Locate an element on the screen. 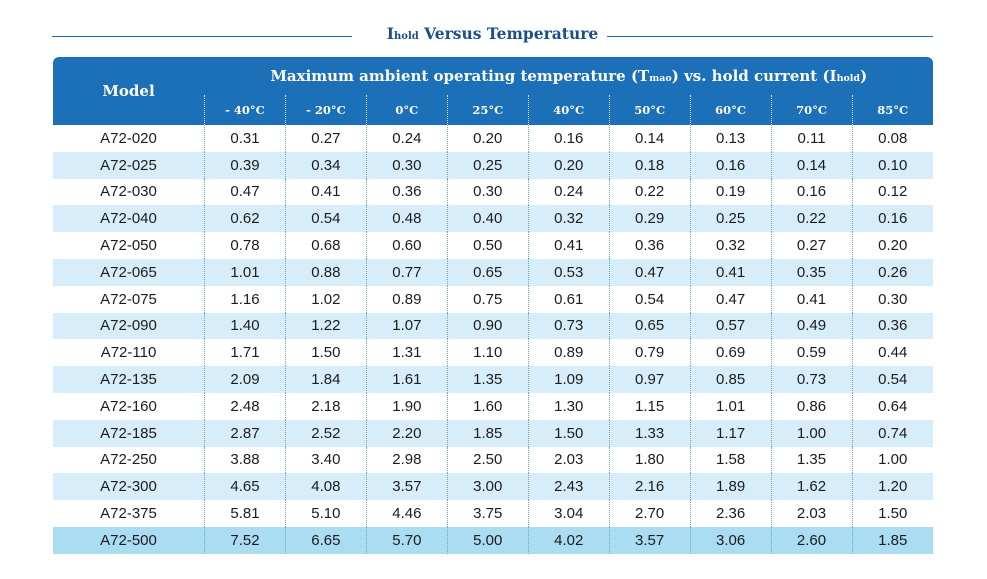  hold-current-cell: 0.40 is located at coordinates (487, 219).